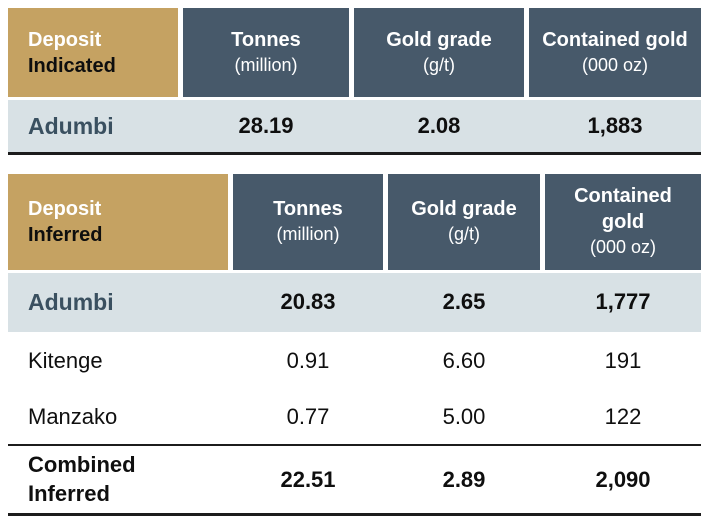 The height and width of the screenshot is (521, 709). I want to click on deposit-name: Manzako, so click(73, 416).